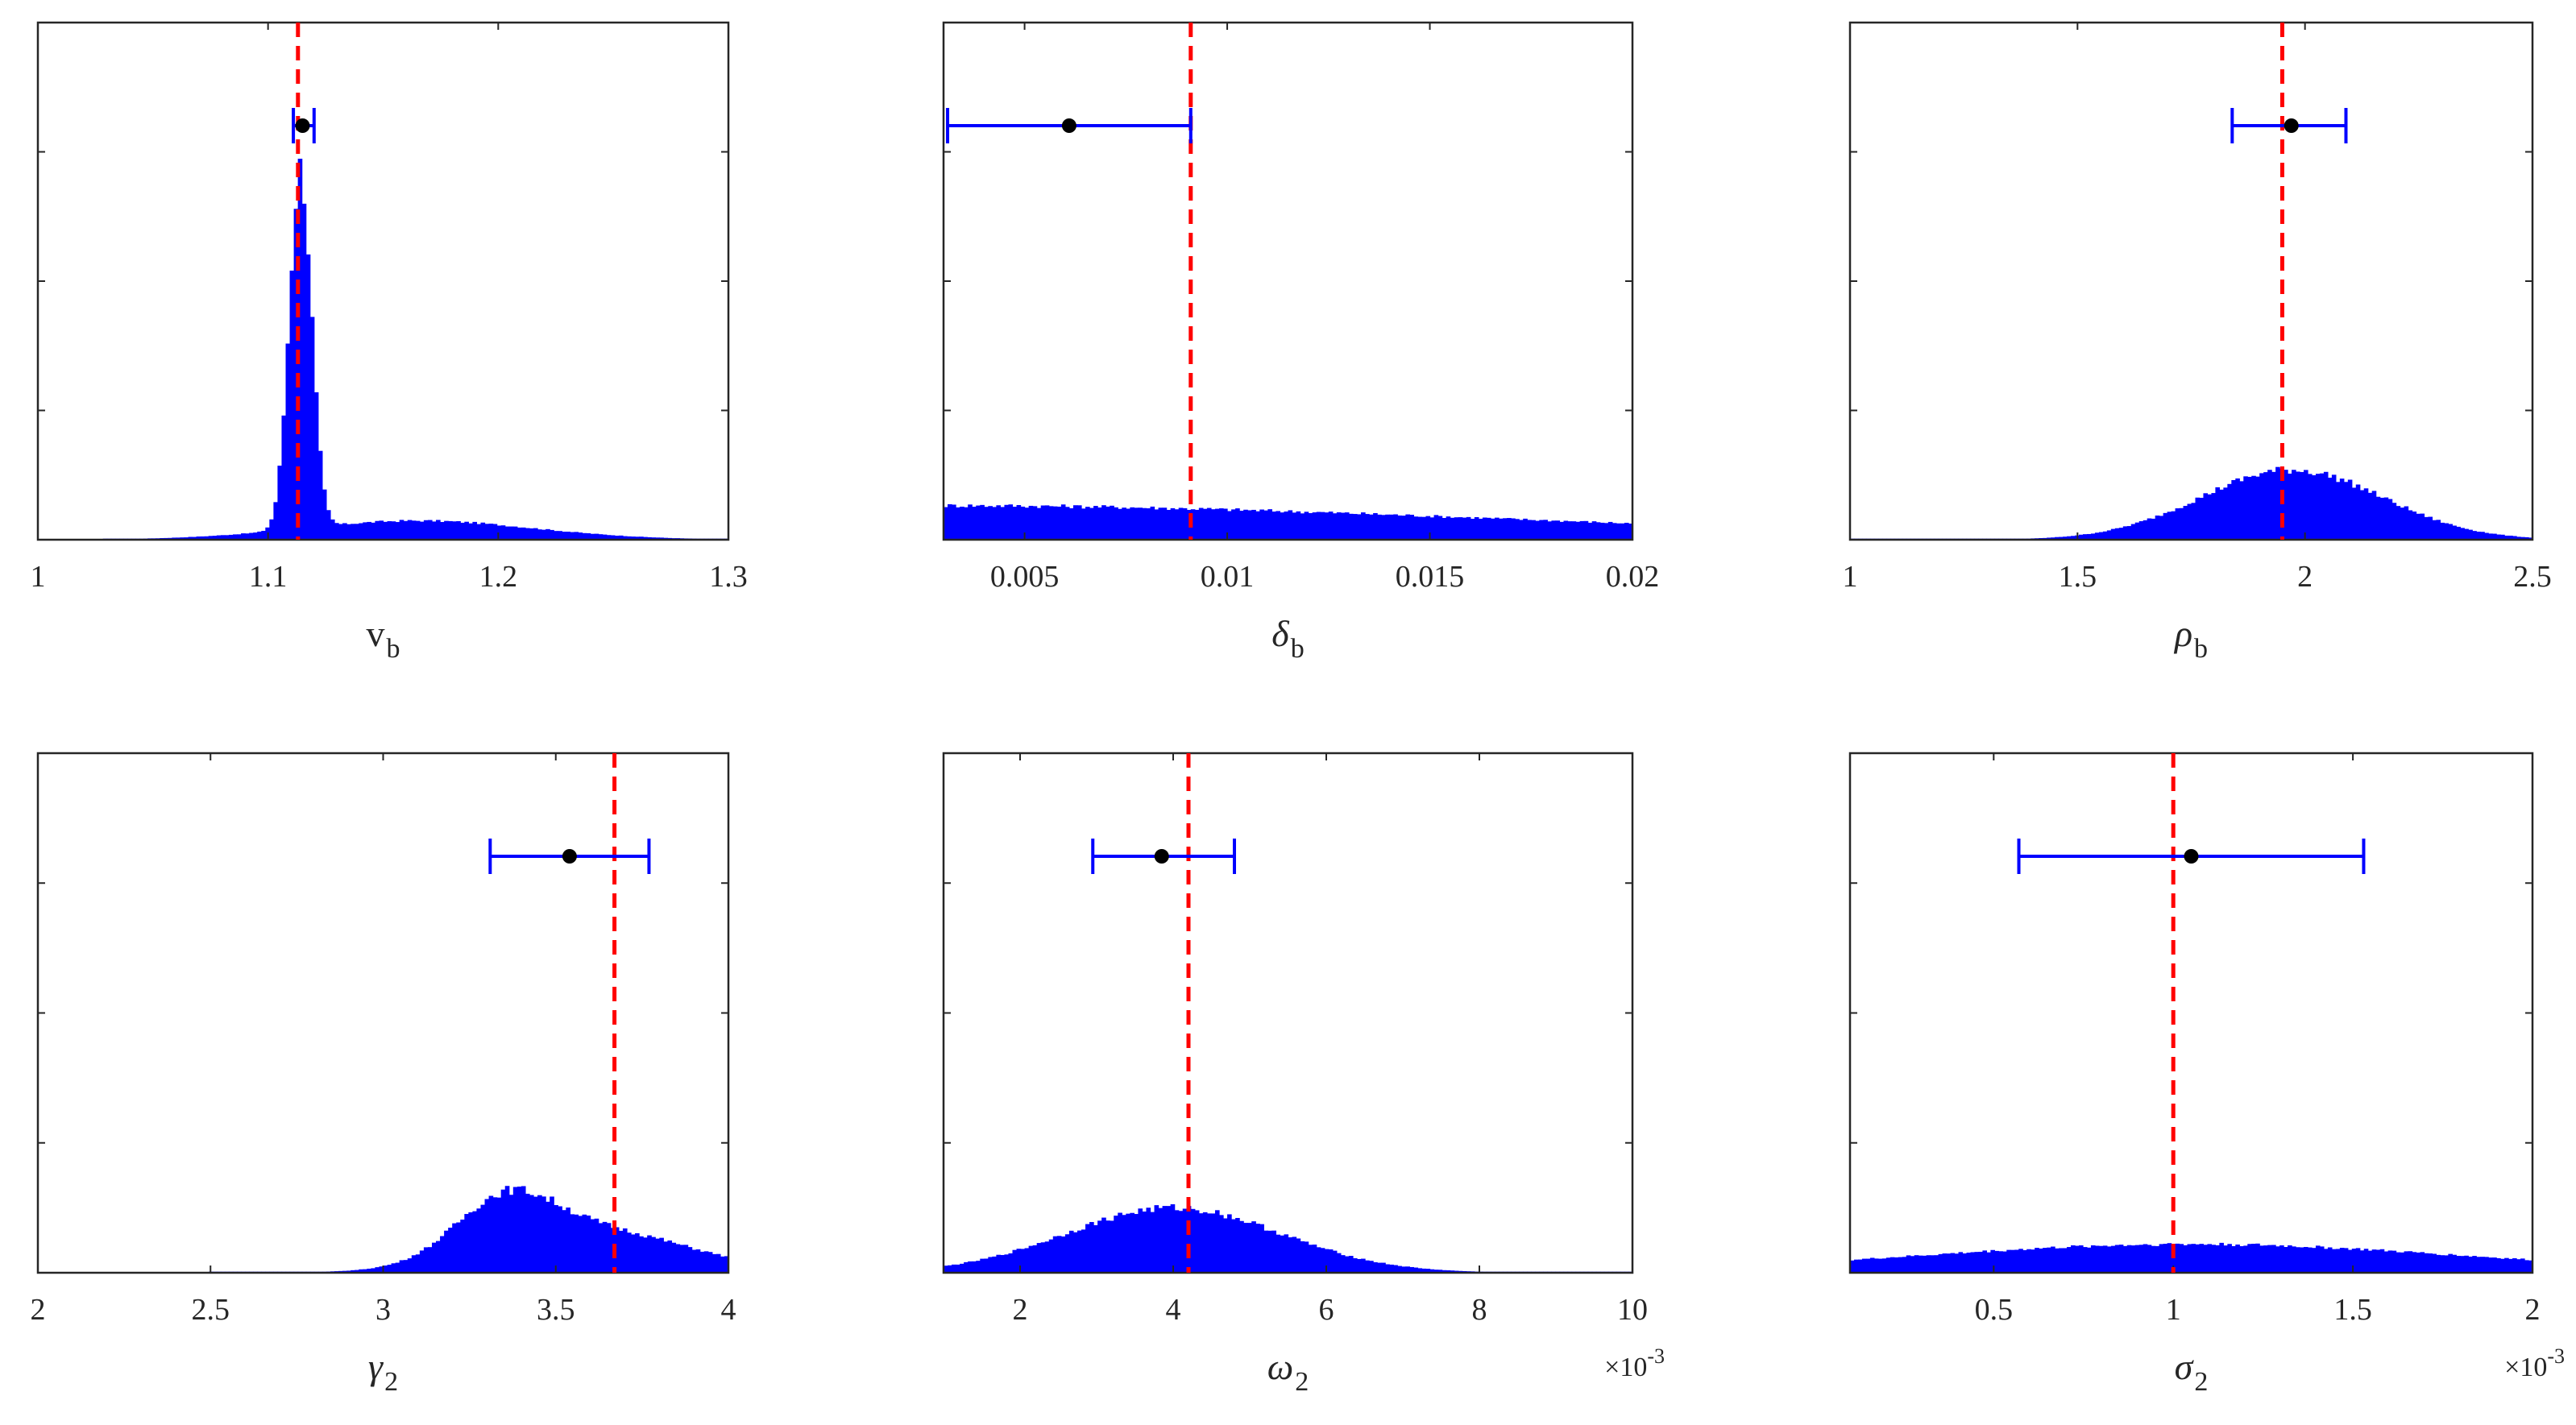  I want to click on error-bar, so click(569, 856).